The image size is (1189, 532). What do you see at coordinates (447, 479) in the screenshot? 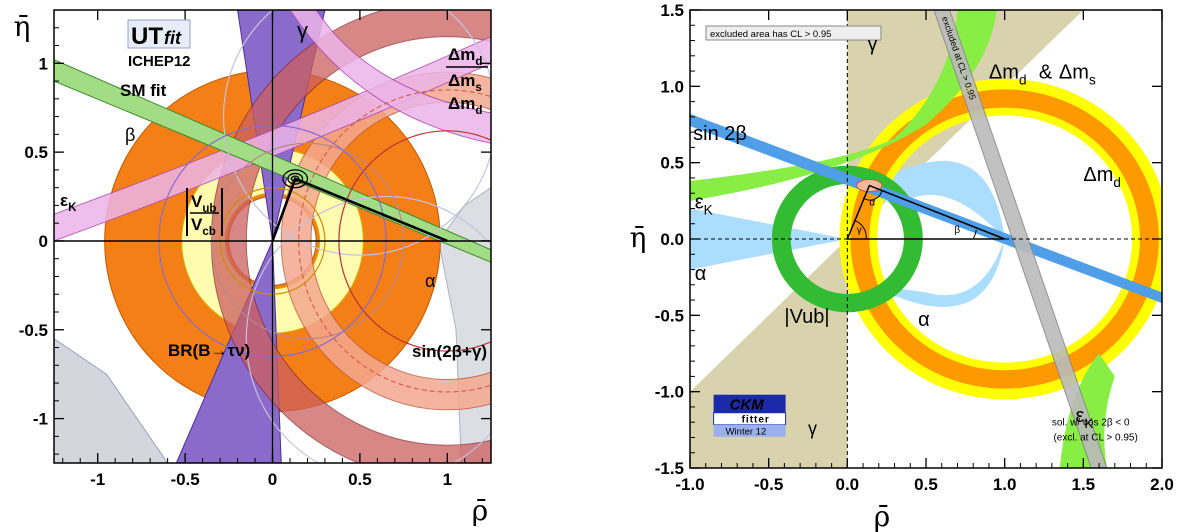
I see `x-tick-label: 1` at bounding box center [447, 479].